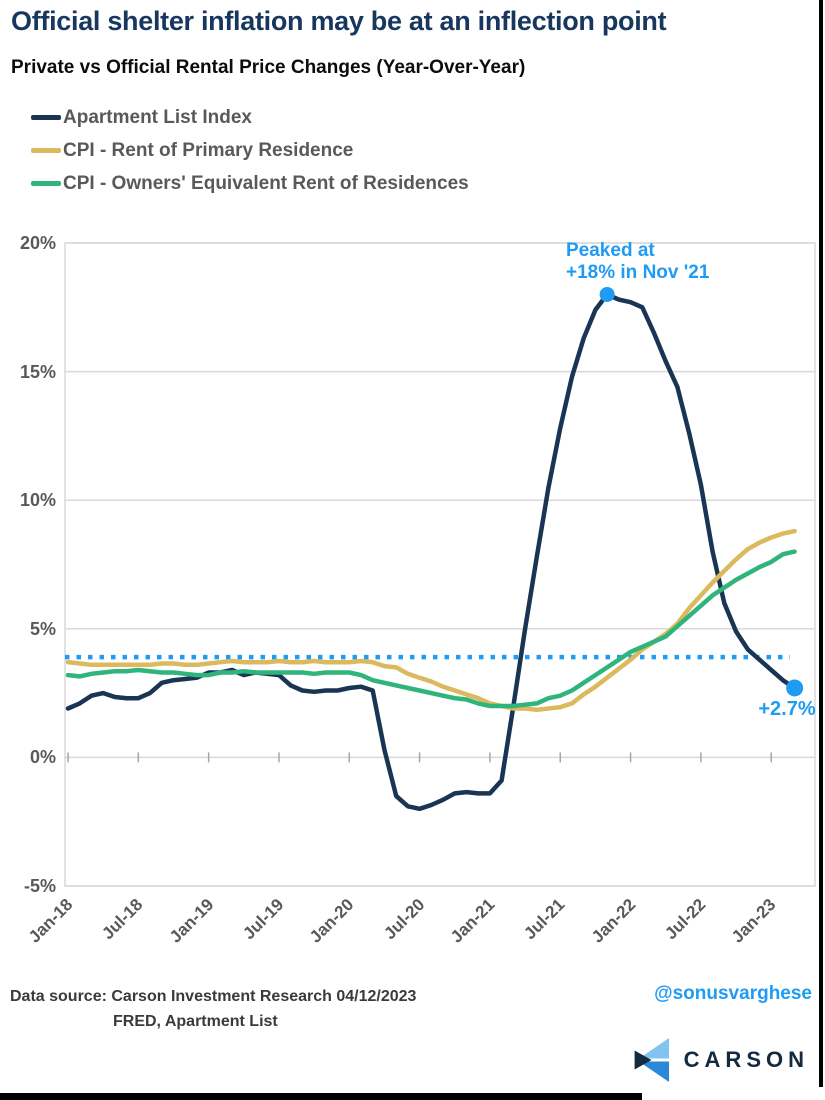 The image size is (825, 1100). Describe the element at coordinates (746, 1059) in the screenshot. I see `carson-logo-text: CARSON` at that location.